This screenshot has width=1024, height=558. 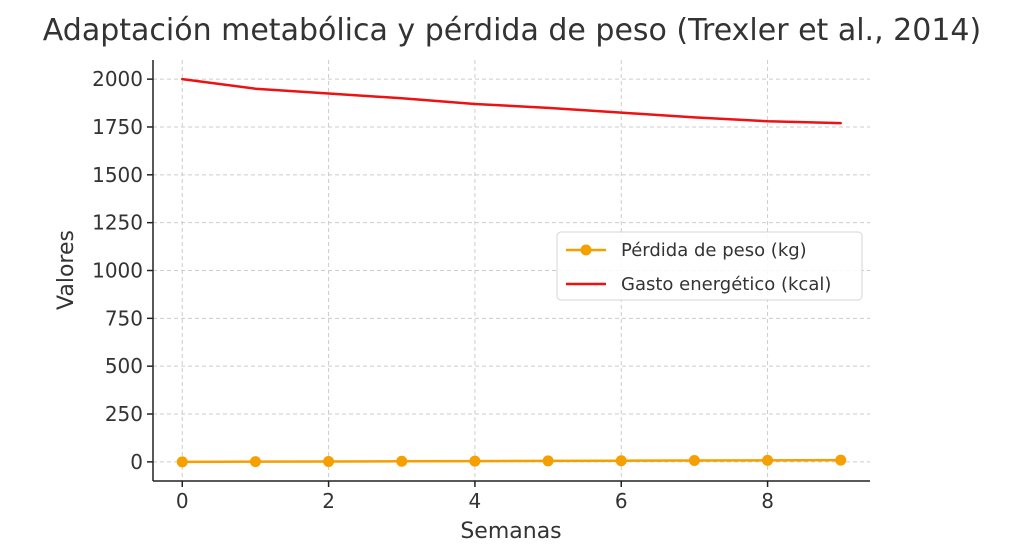 I want to click on legend-box, so click(x=709, y=266).